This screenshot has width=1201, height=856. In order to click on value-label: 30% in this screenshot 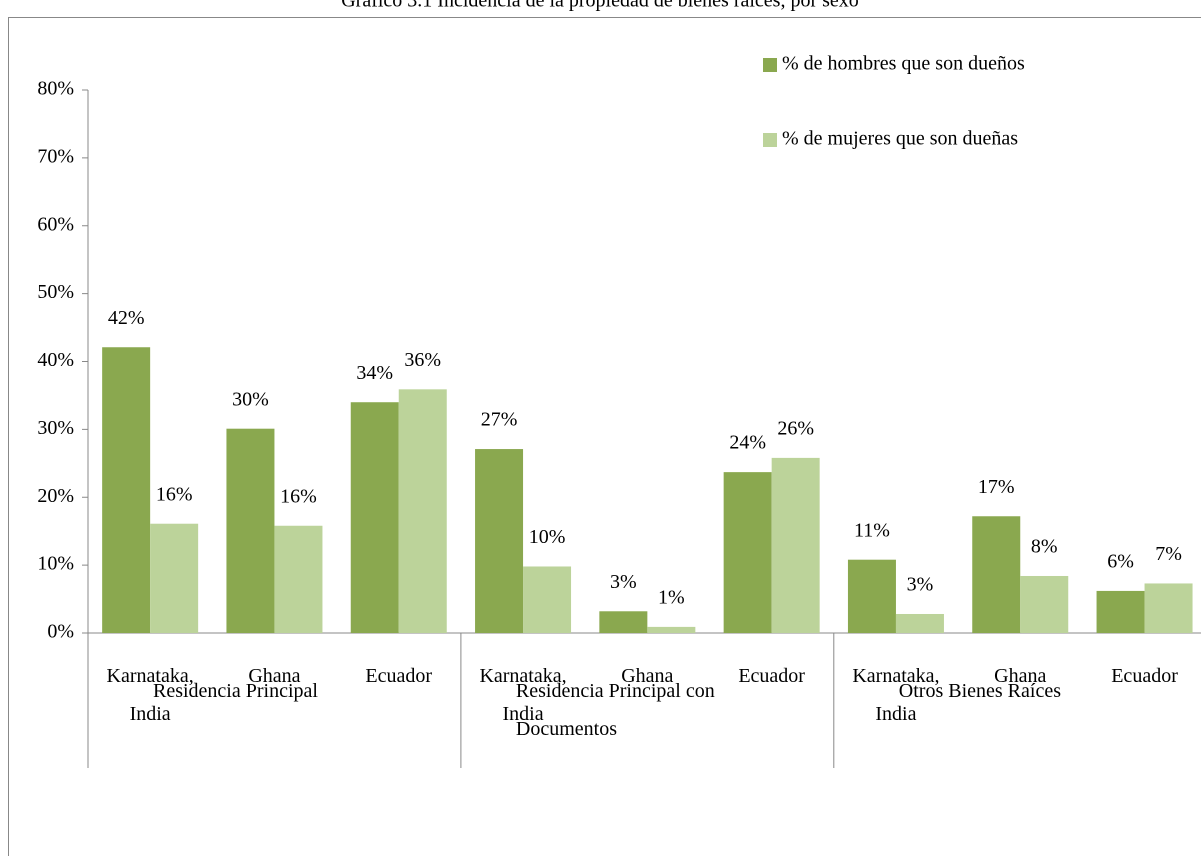, I will do `click(250, 399)`.